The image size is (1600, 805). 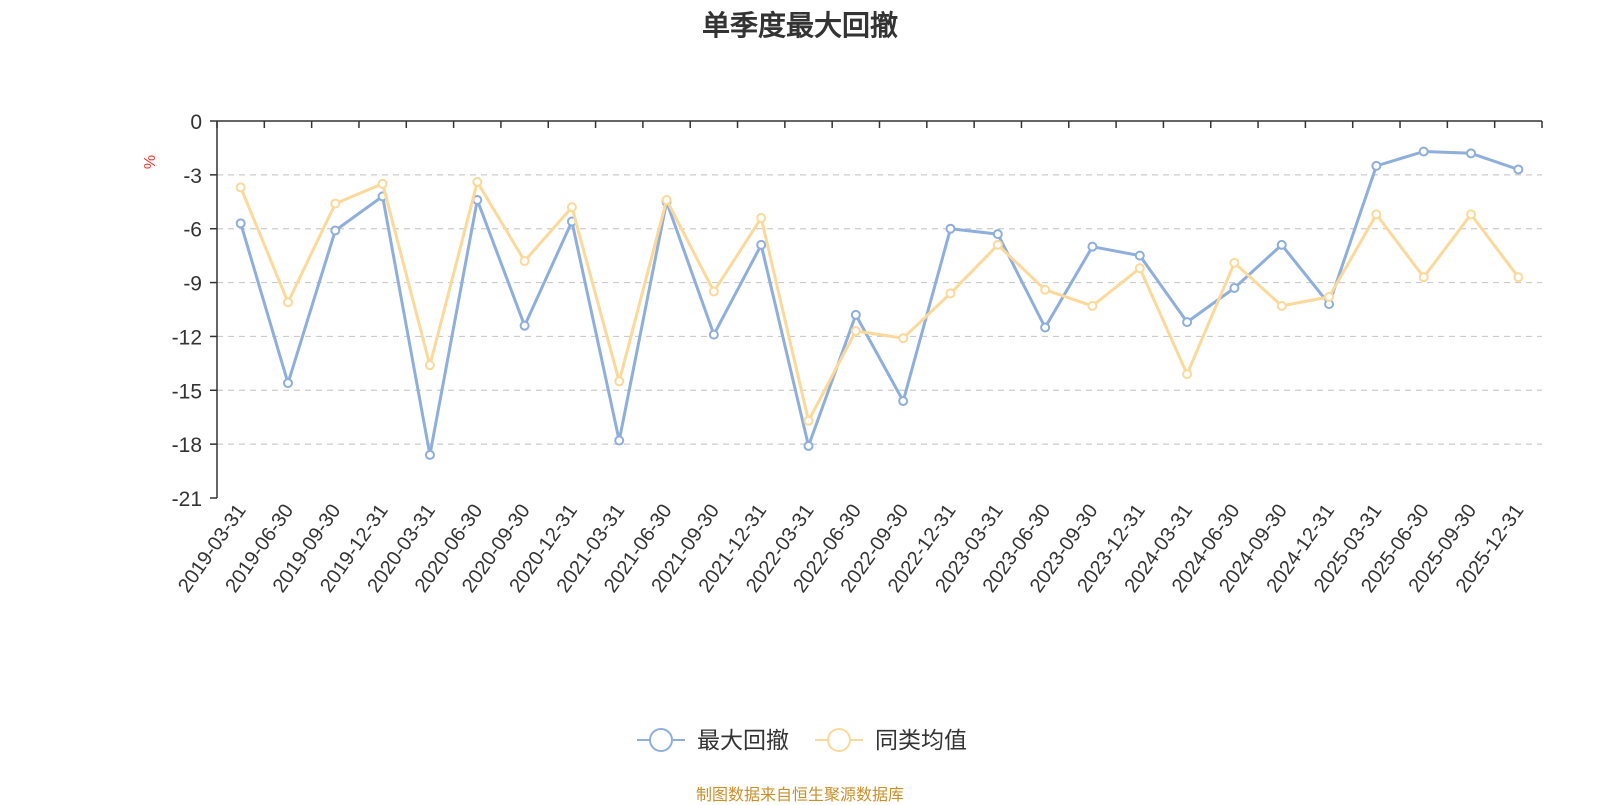 I want to click on y-tick-label: 0, so click(x=196, y=122).